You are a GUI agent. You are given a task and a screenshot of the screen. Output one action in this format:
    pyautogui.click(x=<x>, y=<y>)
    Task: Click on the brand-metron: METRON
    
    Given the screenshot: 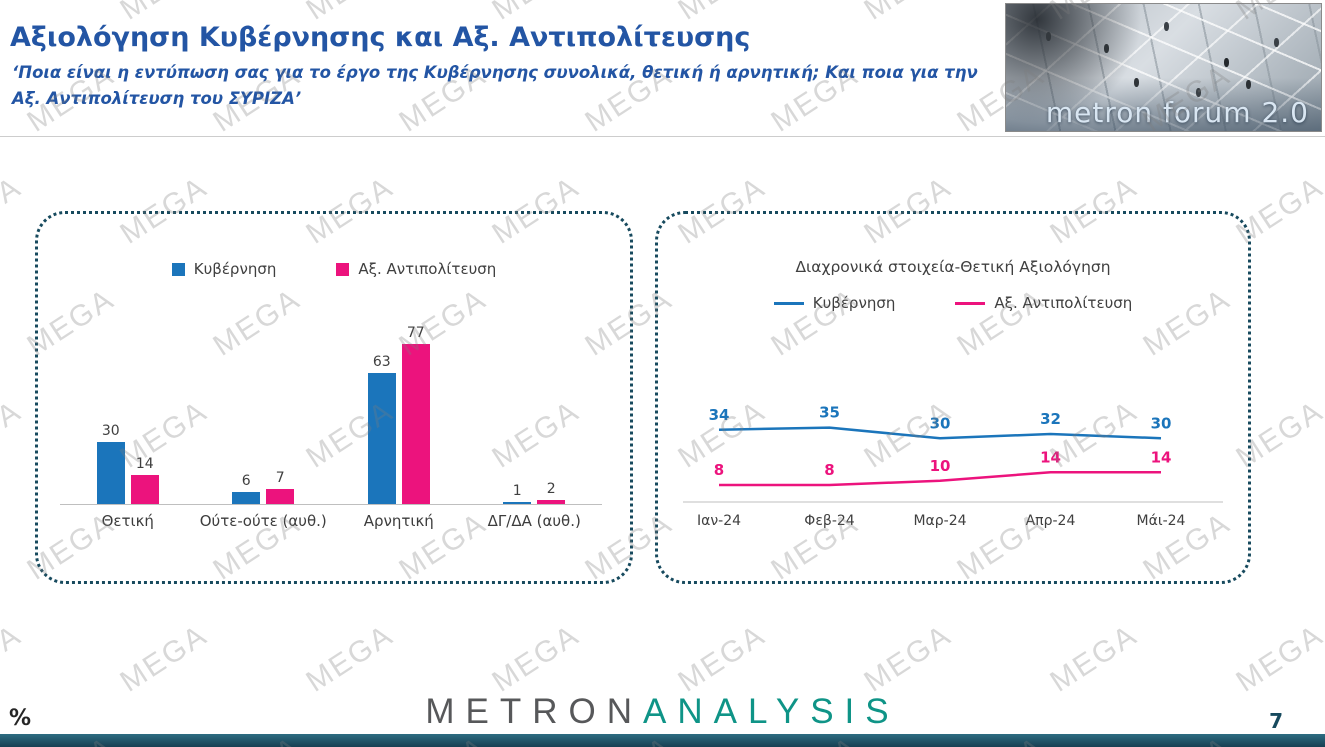 What is the action you would take?
    pyautogui.click(x=534, y=711)
    